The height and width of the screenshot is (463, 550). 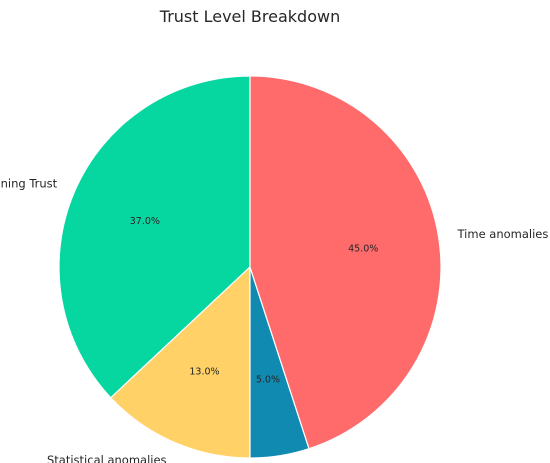 I want to click on chart-title: Trust Level Breakdown, so click(x=249, y=16).